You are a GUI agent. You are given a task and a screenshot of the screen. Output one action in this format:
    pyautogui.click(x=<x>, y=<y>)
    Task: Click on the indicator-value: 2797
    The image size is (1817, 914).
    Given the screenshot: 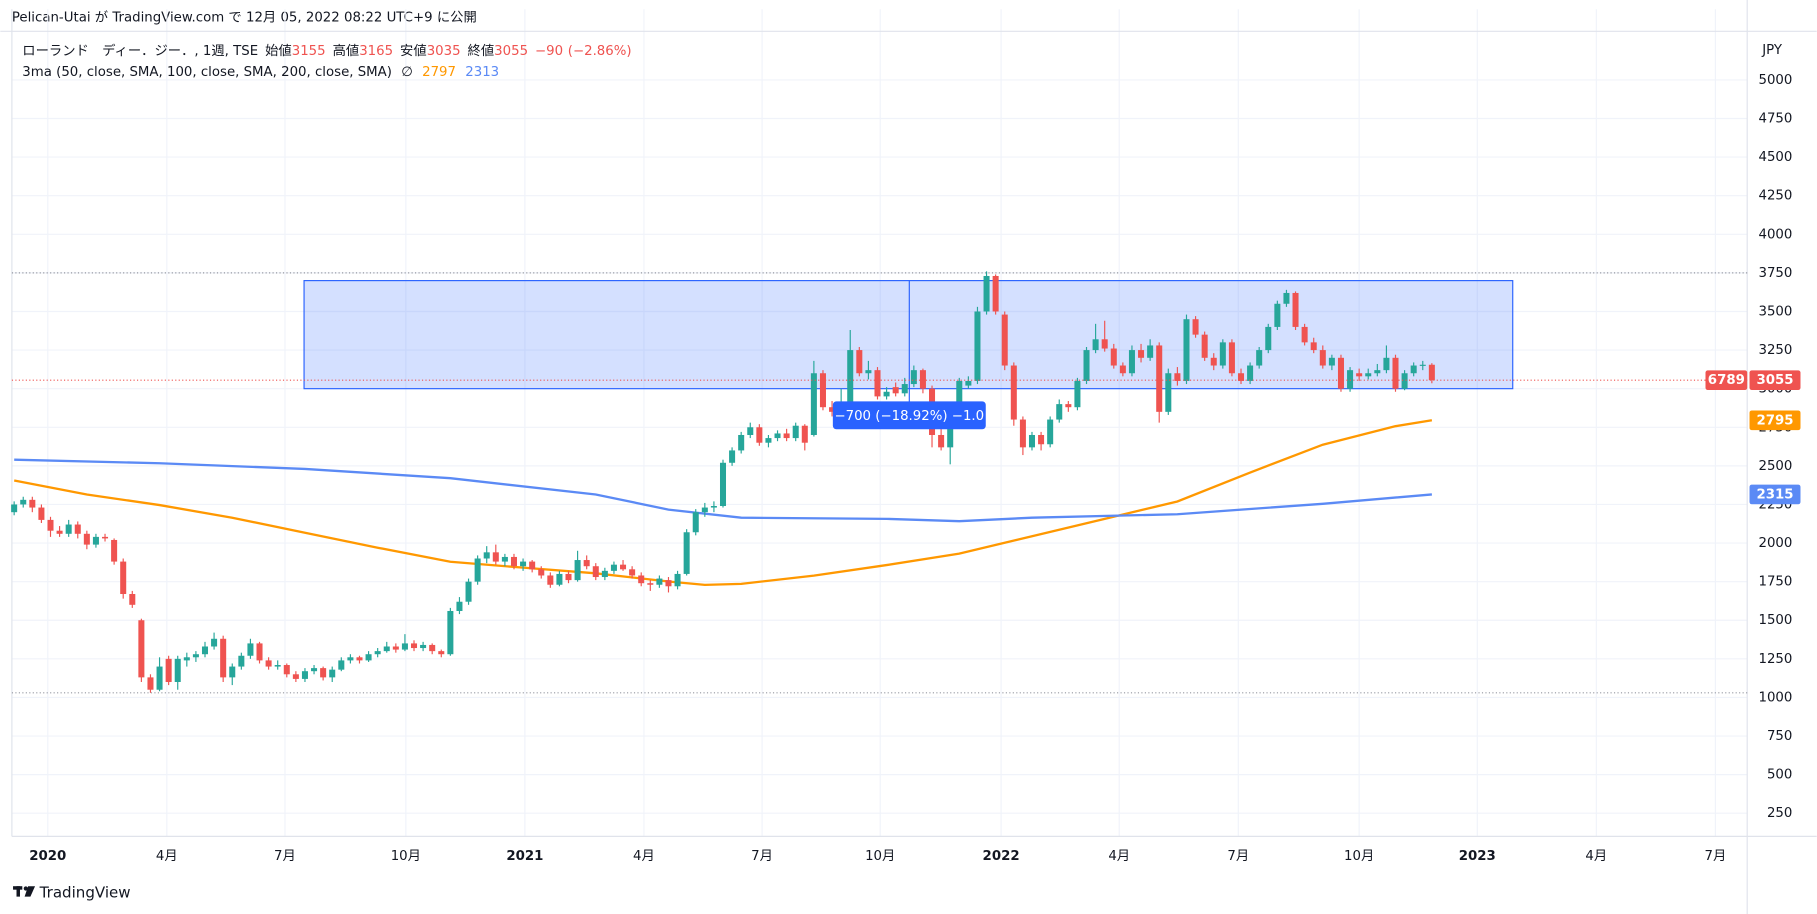 What is the action you would take?
    pyautogui.click(x=439, y=72)
    